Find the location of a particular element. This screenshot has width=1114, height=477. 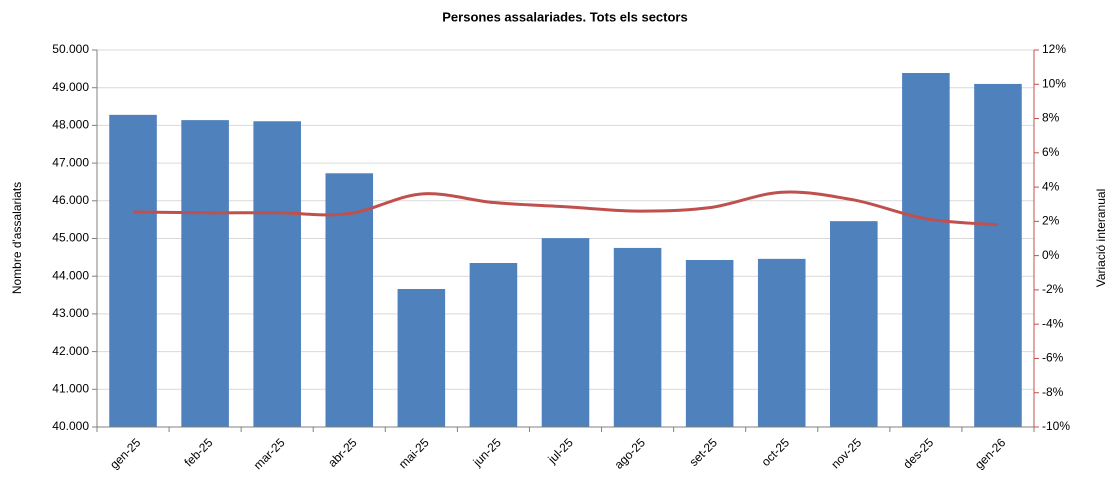

y-tick-label: 50.000 is located at coordinates (70, 49).